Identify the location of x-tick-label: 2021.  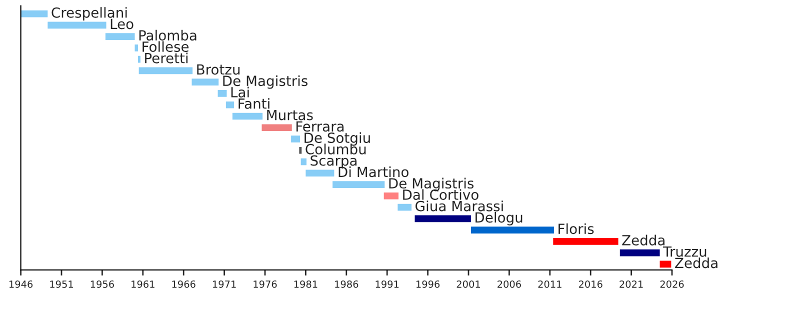
(631, 284).